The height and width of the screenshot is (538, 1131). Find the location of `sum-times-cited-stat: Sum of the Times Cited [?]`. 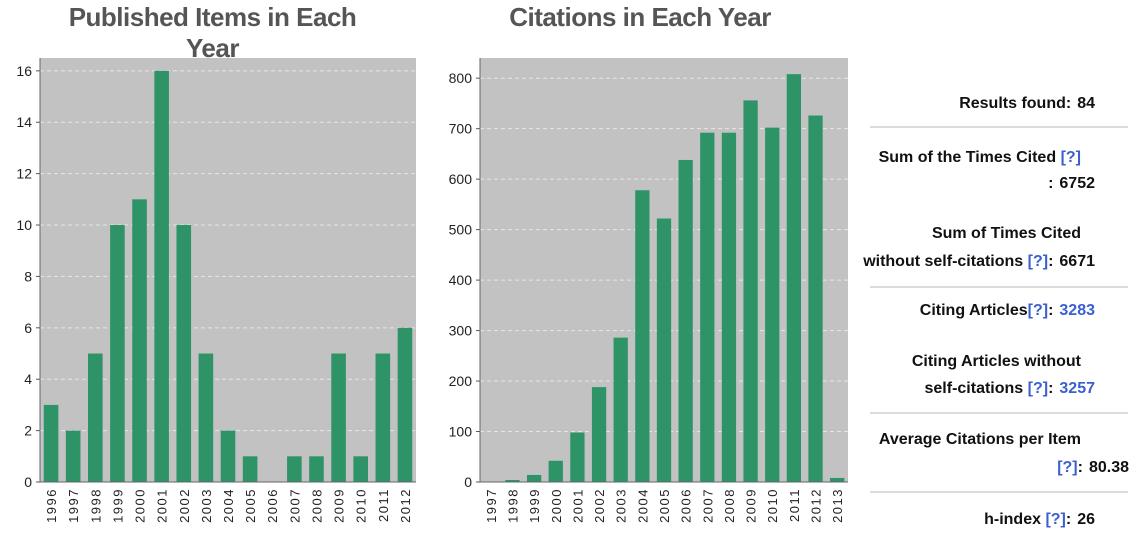

sum-times-cited-stat: Sum of the Times Cited [?] is located at coordinates (980, 158).